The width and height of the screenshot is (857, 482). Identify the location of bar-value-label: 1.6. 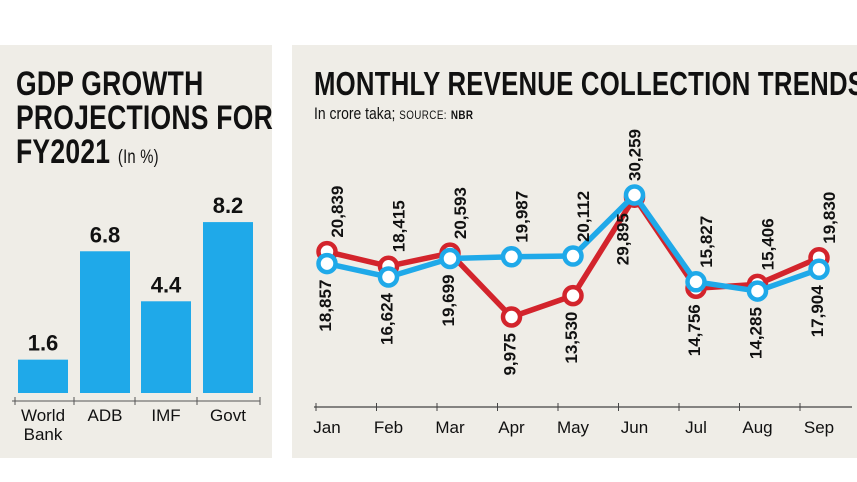
(43, 343).